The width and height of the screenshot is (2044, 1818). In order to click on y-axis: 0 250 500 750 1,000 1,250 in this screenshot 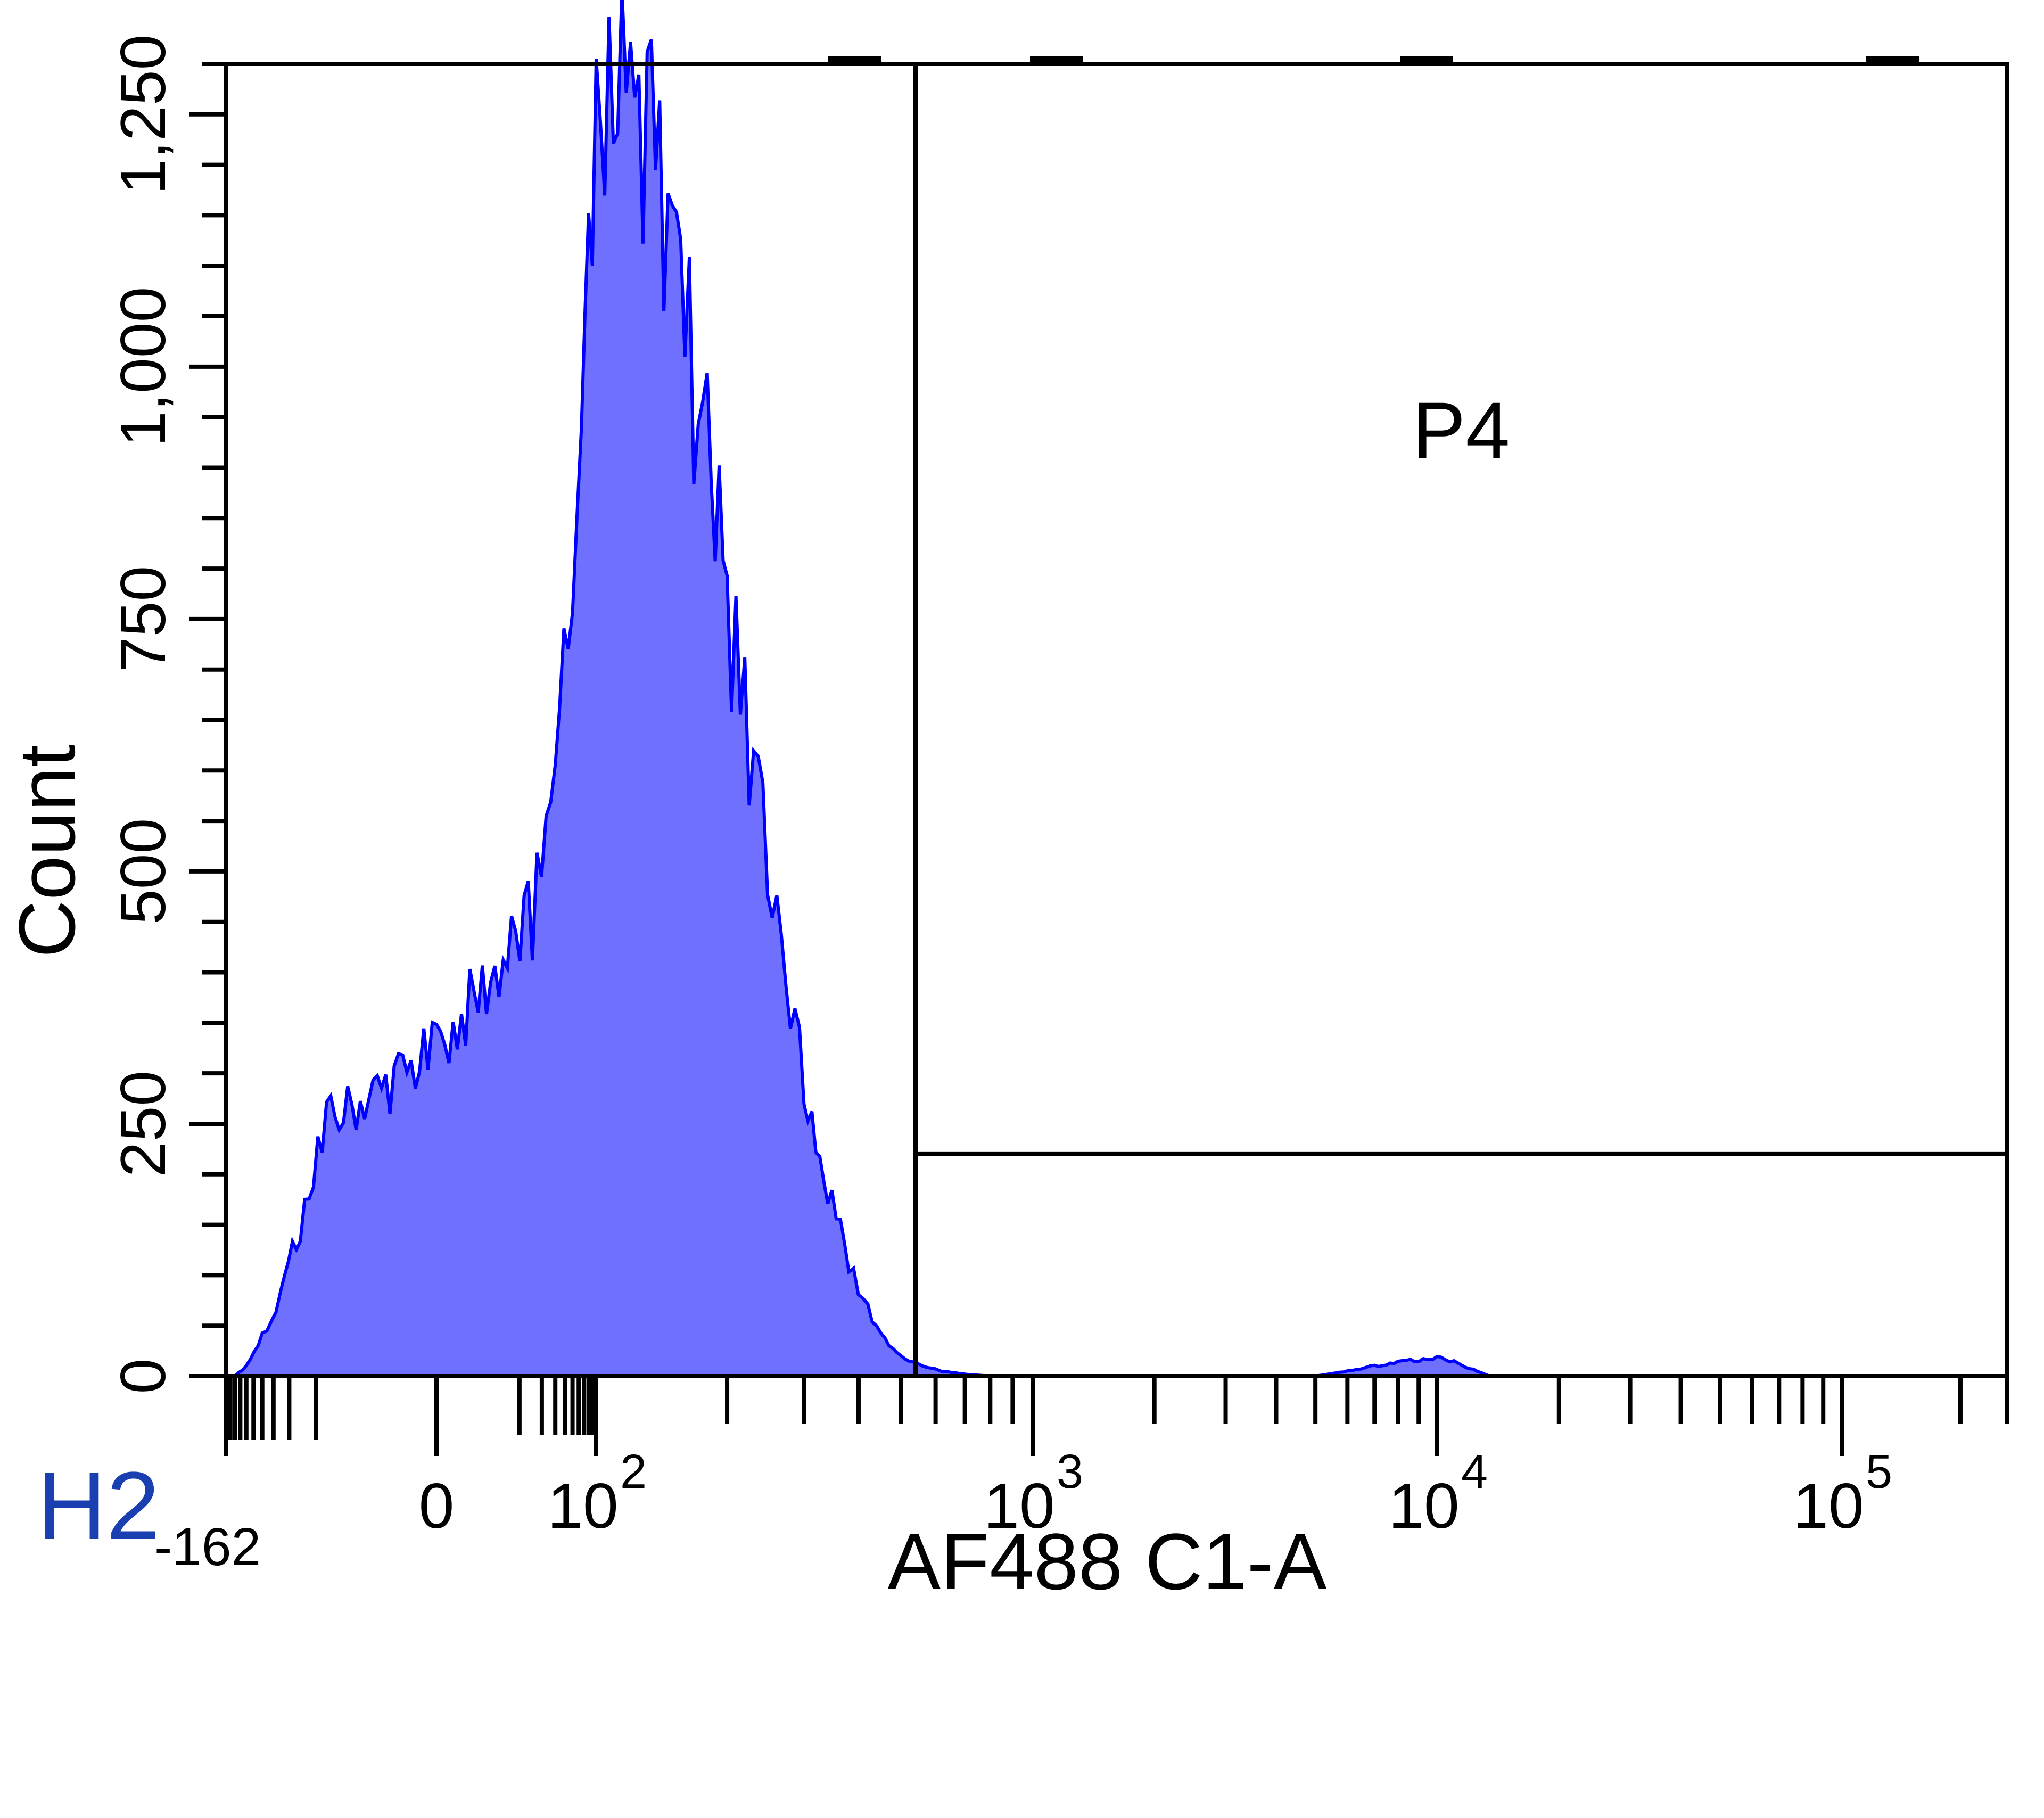, I will do `click(167, 715)`.